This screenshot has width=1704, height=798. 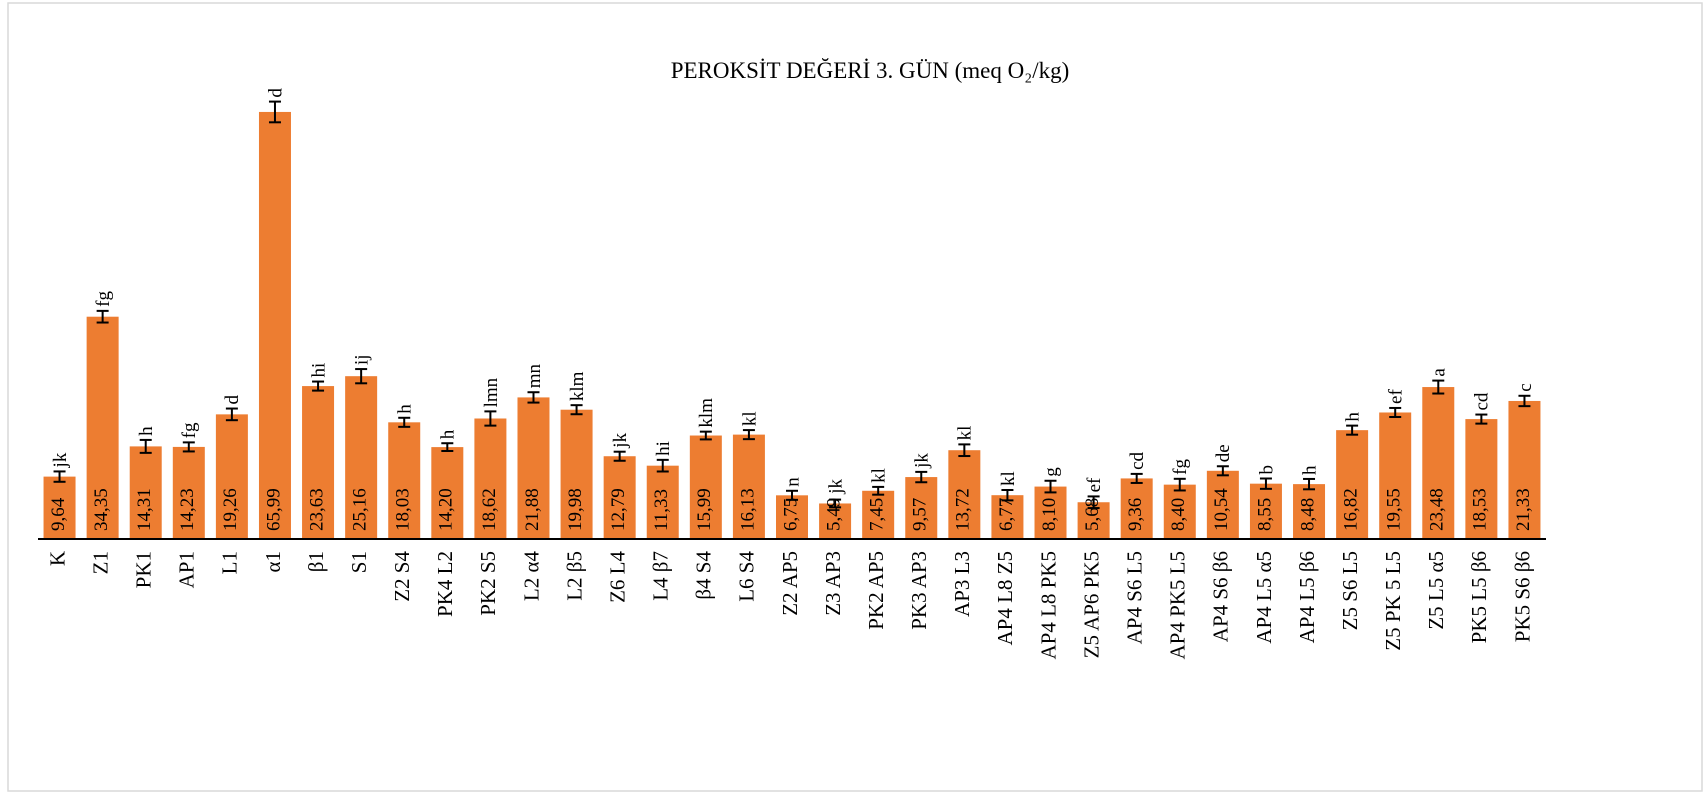 I want to click on x-tick-label: L2 β5, so click(x=574, y=576).